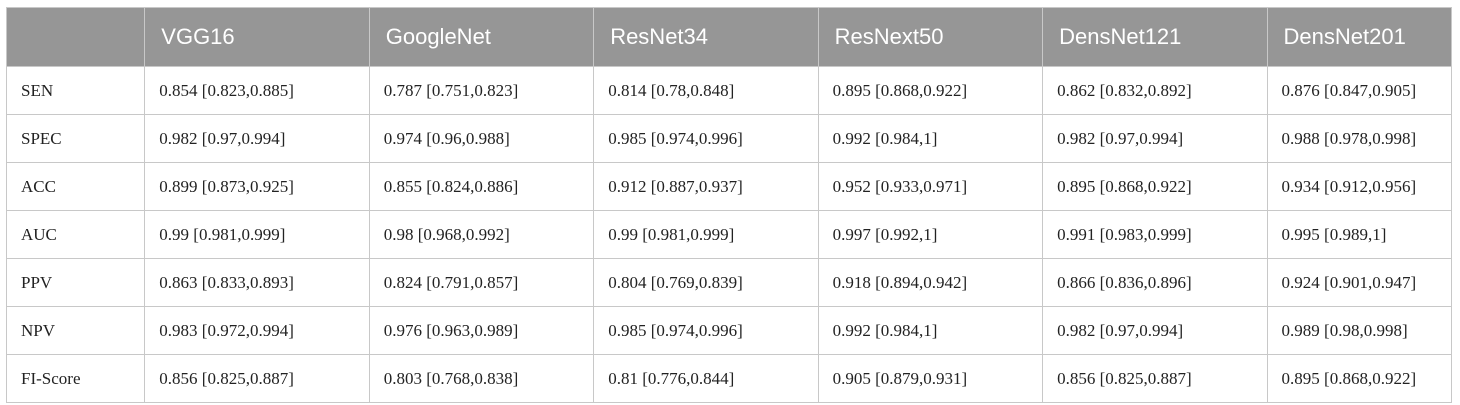 This screenshot has width=1460, height=405. What do you see at coordinates (481, 330) in the screenshot?
I see `table-cell: 0.976 [0.963,0.989]` at bounding box center [481, 330].